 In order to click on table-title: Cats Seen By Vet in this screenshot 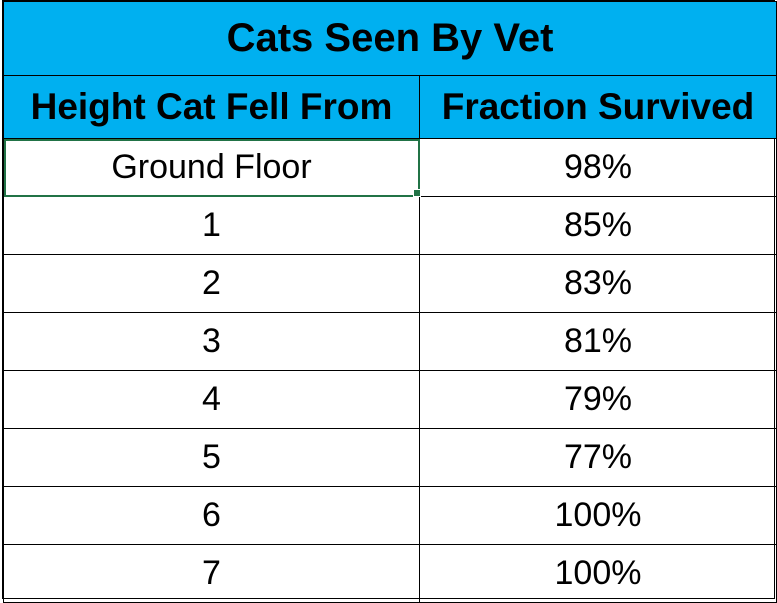, I will do `click(389, 38)`.